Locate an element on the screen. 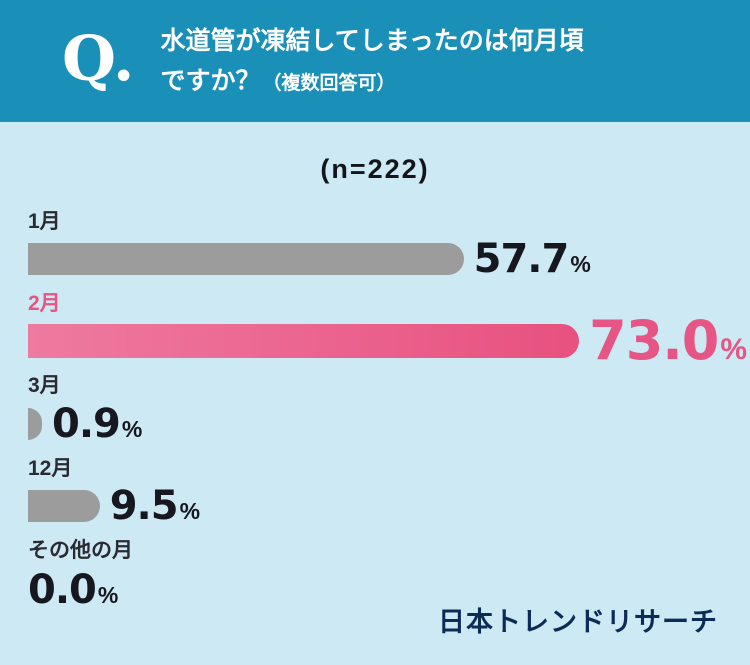 Image resolution: width=750 pixels, height=665 pixels. bar-row-other-months: その他の月 0.0% is located at coordinates (375, 574).